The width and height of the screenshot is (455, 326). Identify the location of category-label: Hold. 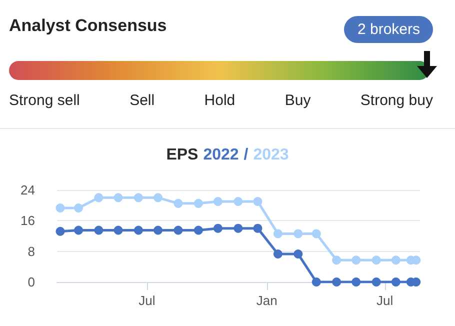
(220, 100).